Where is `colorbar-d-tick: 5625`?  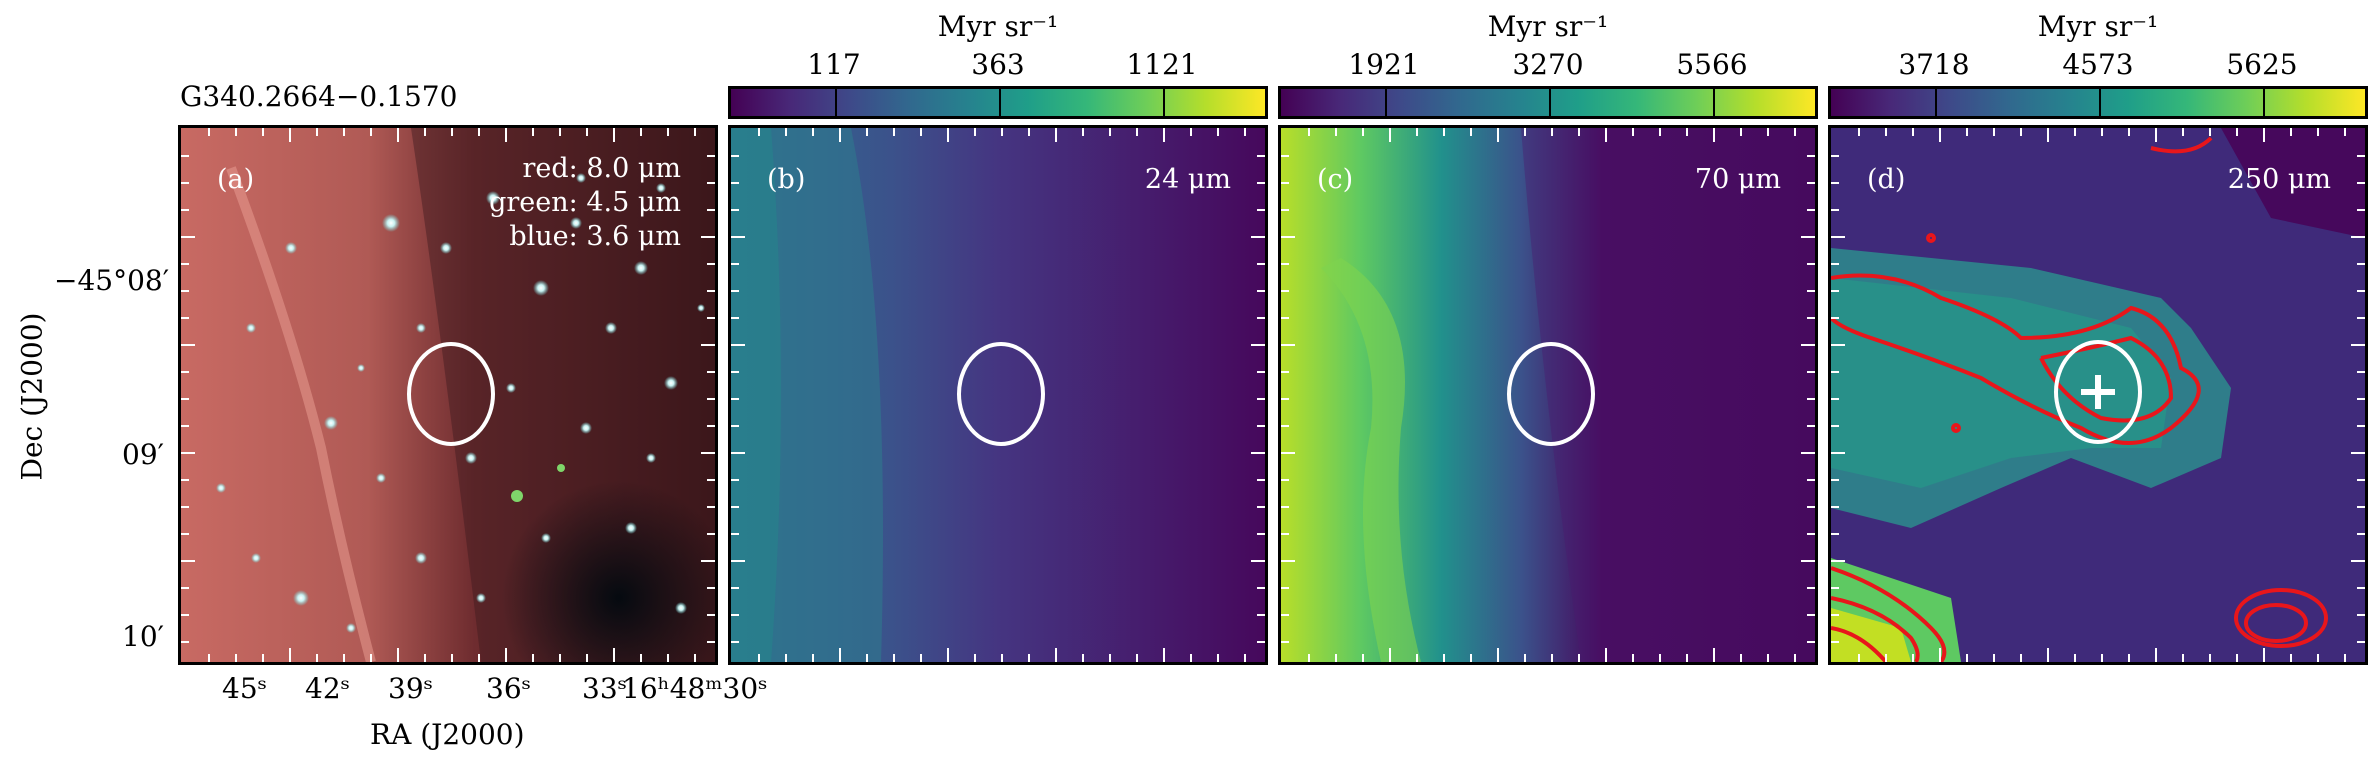 colorbar-d-tick: 5625 is located at coordinates (2262, 64).